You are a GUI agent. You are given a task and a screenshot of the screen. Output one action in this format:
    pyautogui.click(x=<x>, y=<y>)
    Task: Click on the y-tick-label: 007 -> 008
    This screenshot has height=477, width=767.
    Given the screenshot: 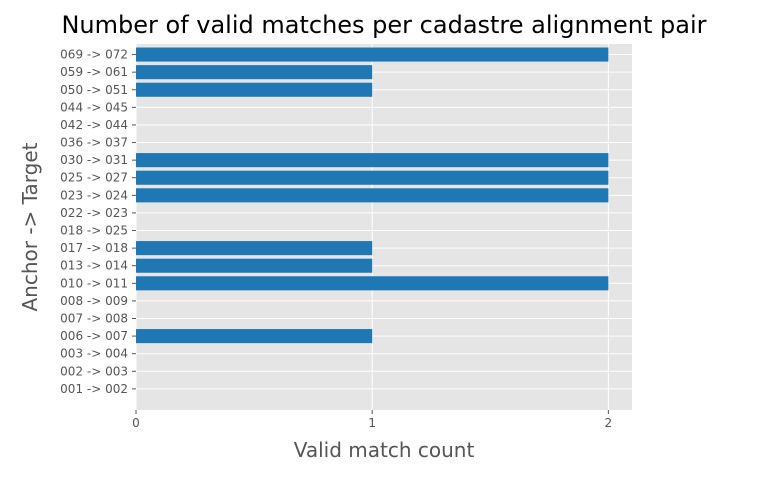 What is the action you would take?
    pyautogui.click(x=94, y=319)
    